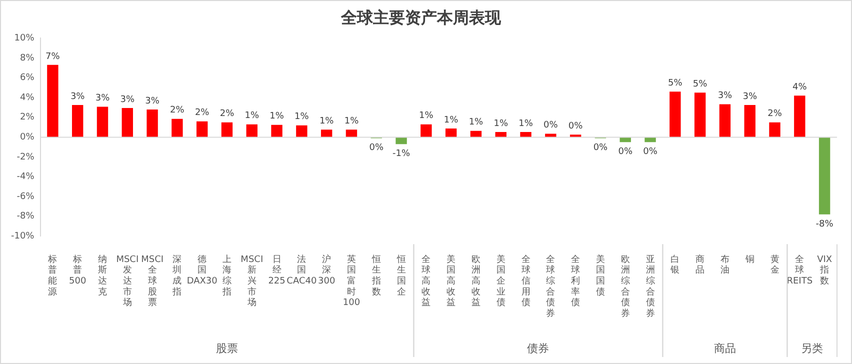  I want to click on x-tick-label: 布油, so click(725, 265).